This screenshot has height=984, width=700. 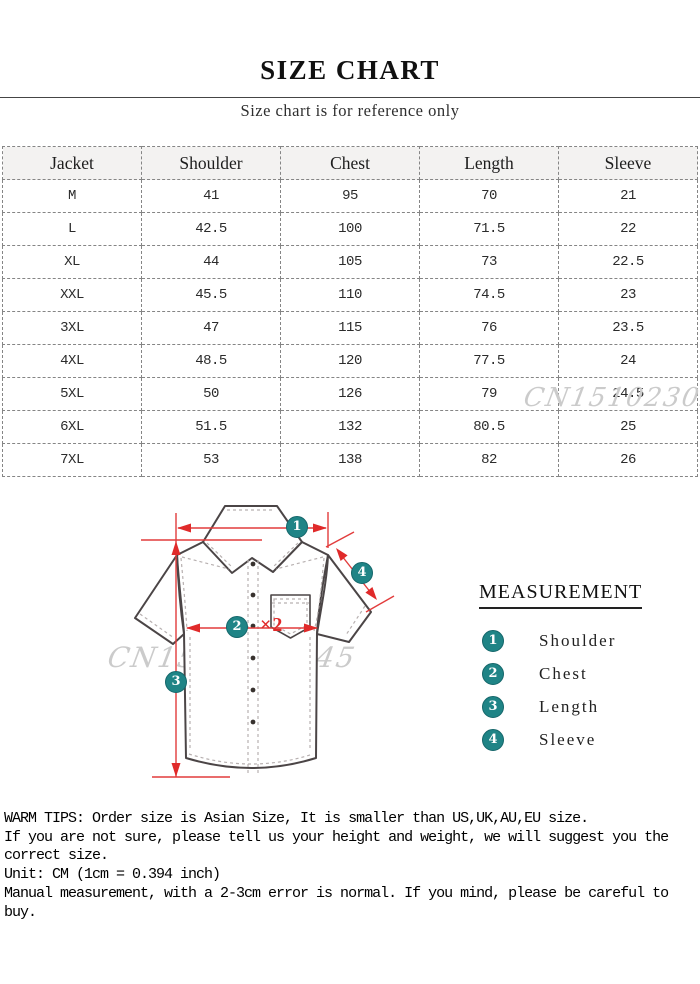 I want to click on shirt-stitching, so click(x=252, y=641).